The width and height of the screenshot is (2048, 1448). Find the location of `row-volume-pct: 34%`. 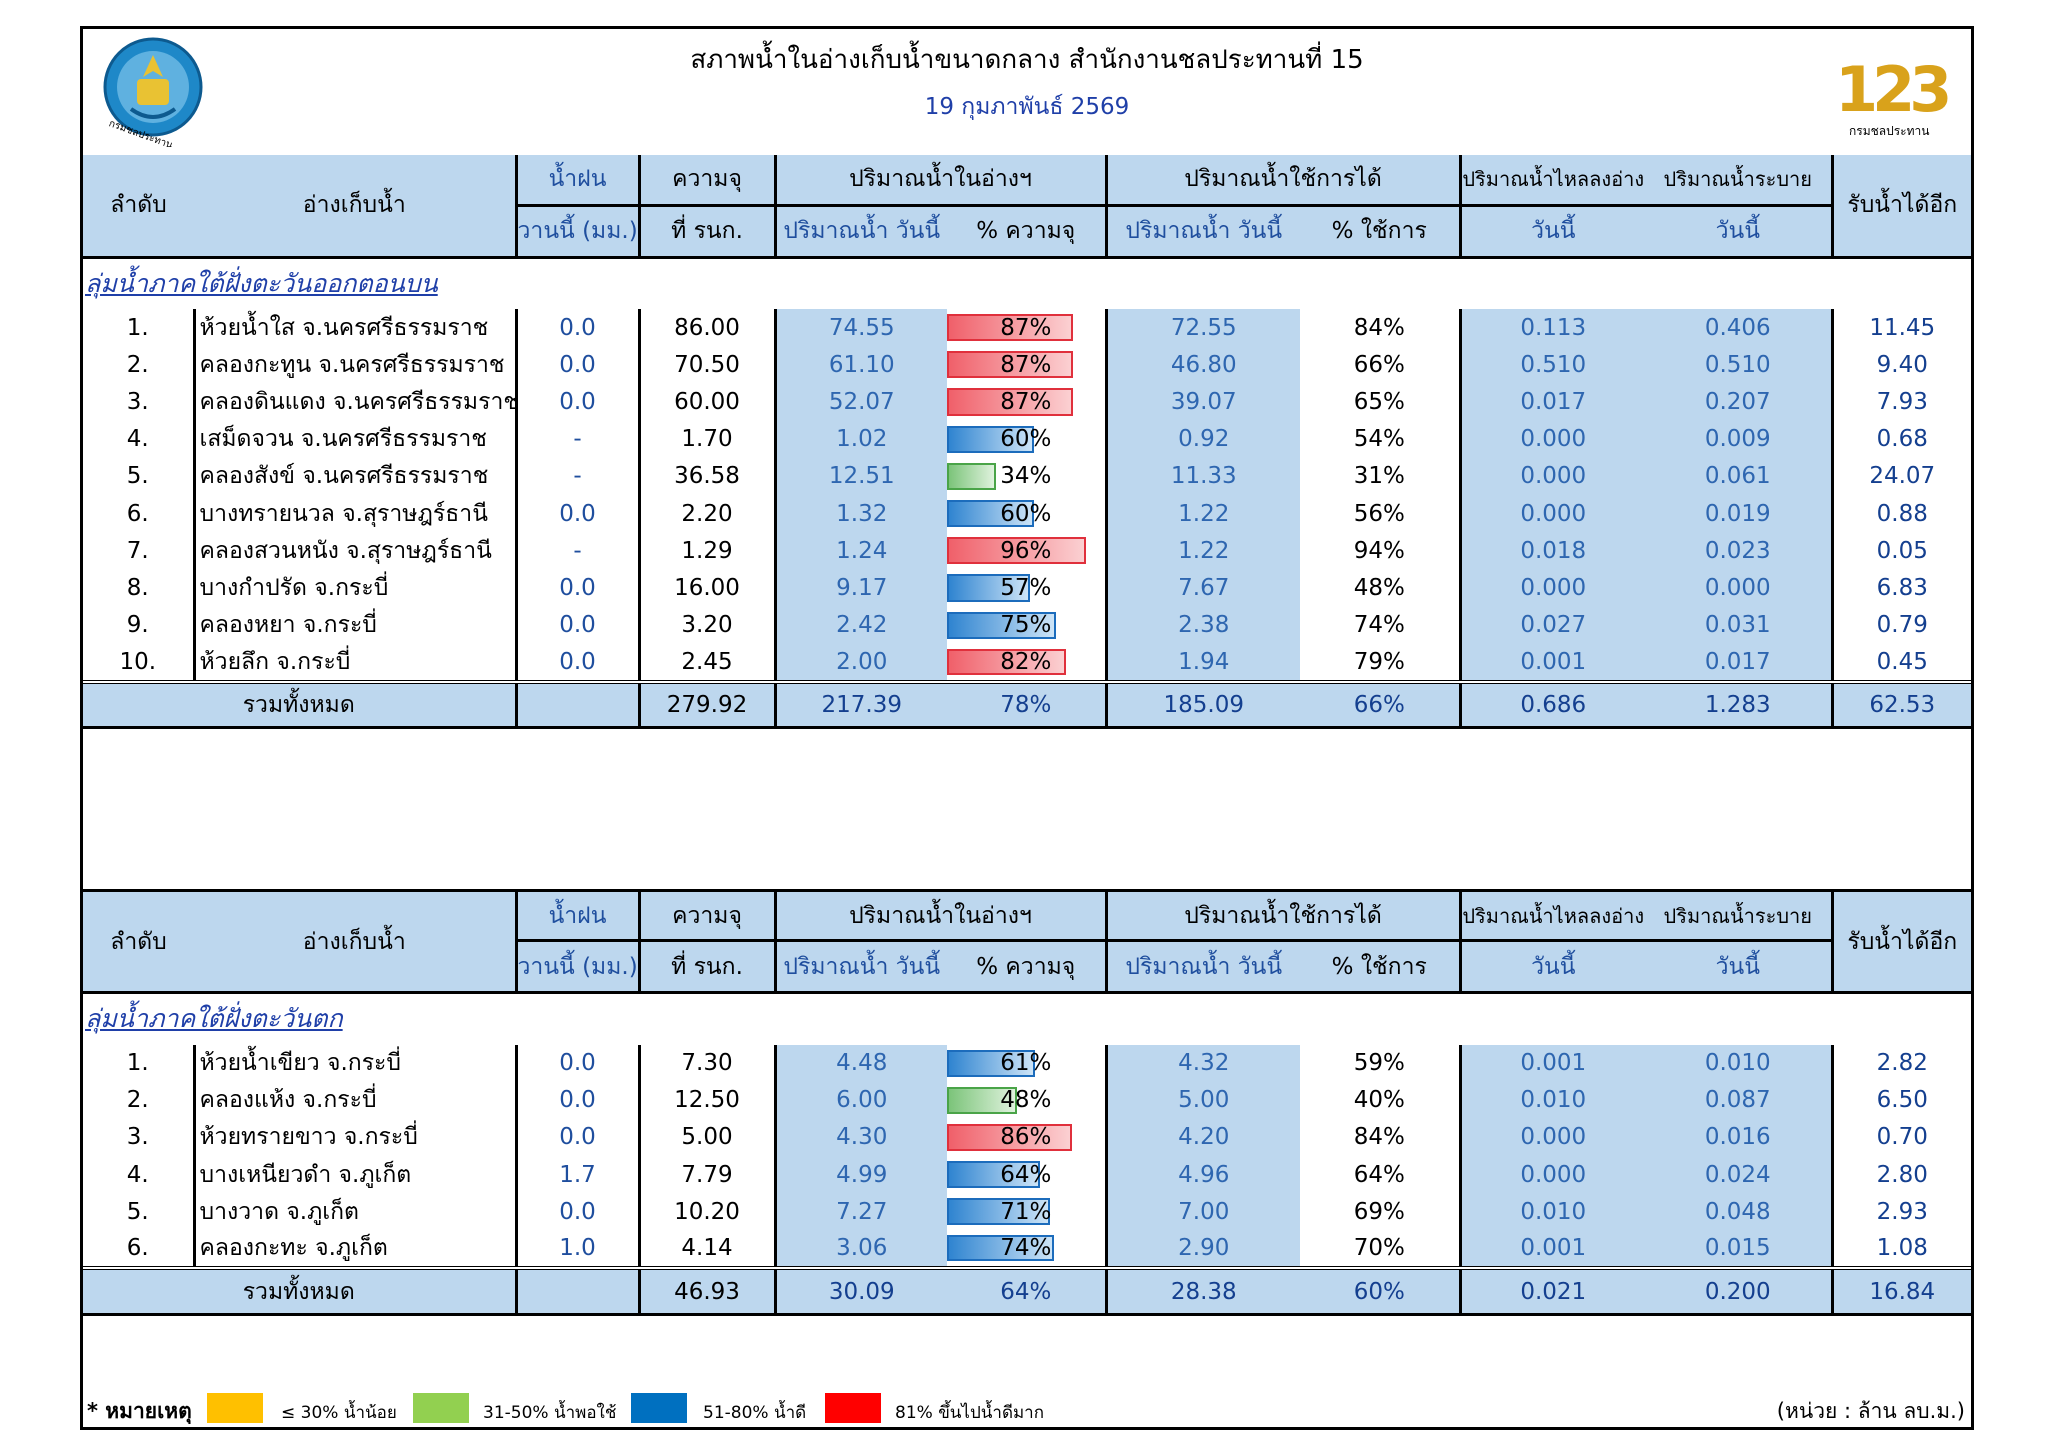

row-volume-pct: 34% is located at coordinates (1026, 476).